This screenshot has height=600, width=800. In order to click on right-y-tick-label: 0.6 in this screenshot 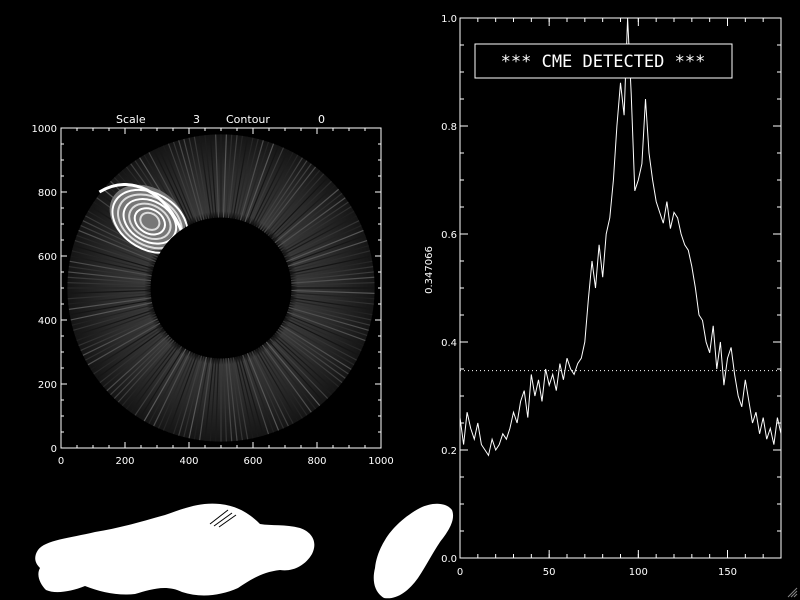, I will do `click(449, 235)`.